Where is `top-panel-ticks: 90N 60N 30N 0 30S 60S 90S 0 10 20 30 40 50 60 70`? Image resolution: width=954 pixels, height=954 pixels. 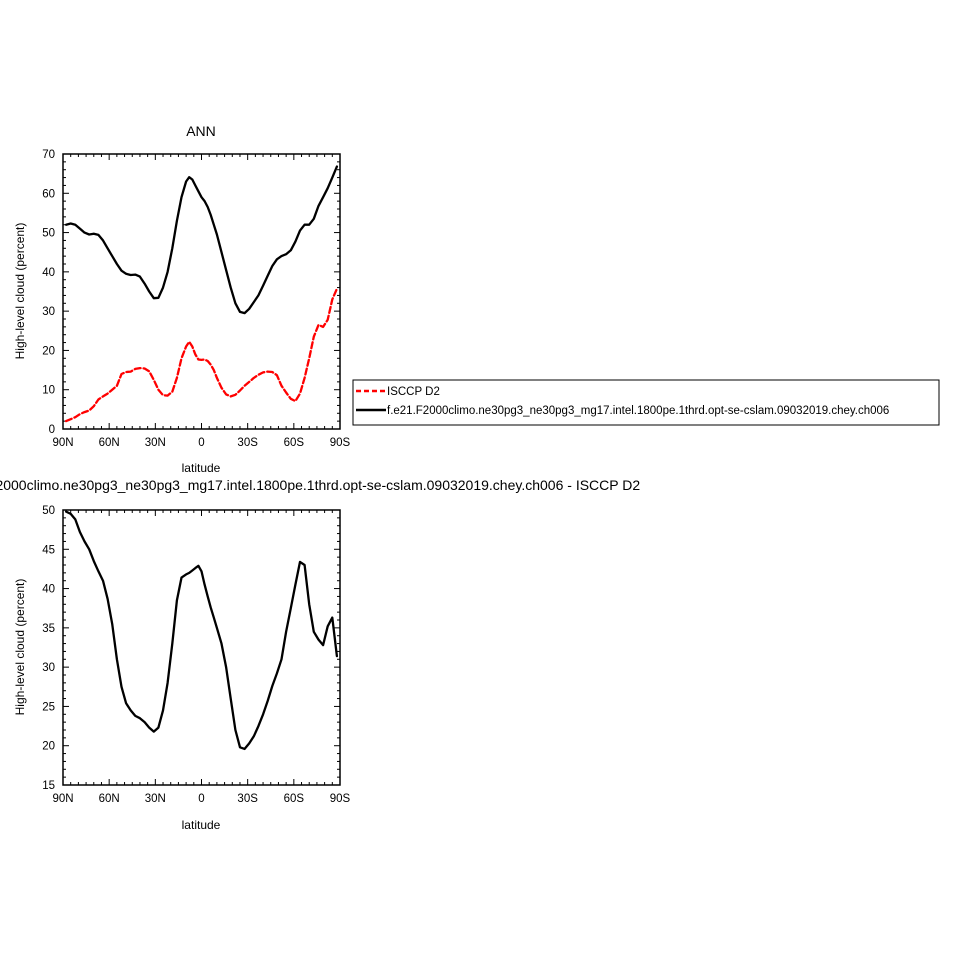
top-panel-ticks: 90N 60N 30N 0 30S 60S 90S 0 10 20 30 40 50 60 70 is located at coordinates (196, 299).